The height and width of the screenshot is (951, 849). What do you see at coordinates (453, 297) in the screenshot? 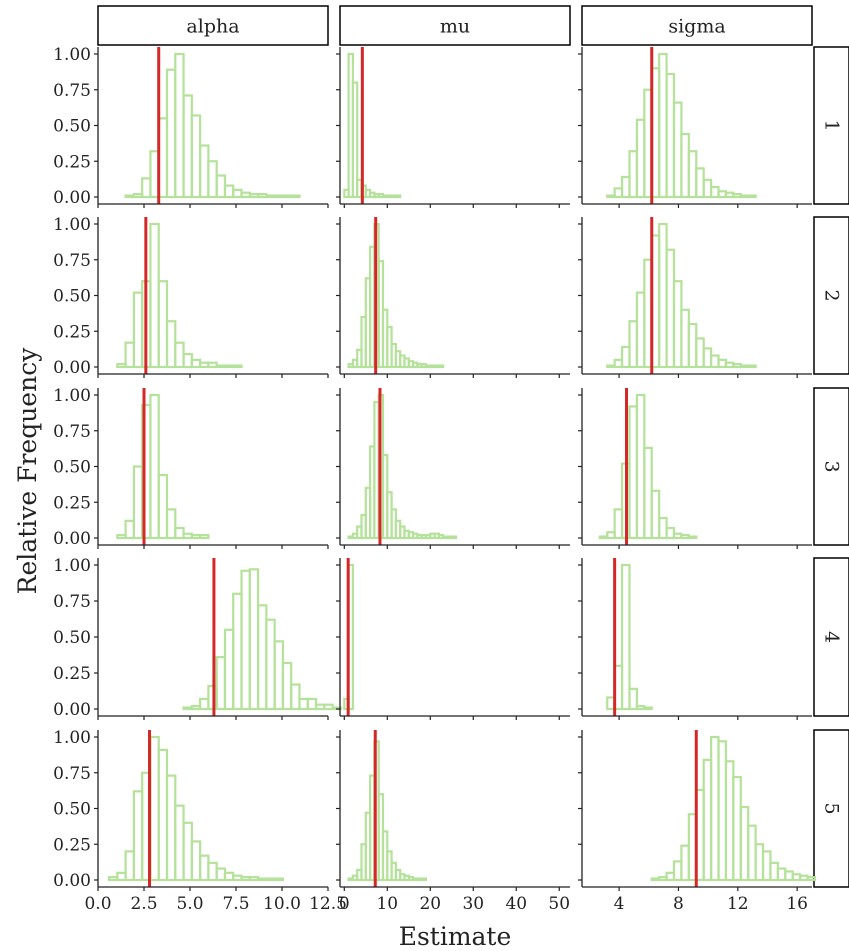
I see `panel-r2-mu` at bounding box center [453, 297].